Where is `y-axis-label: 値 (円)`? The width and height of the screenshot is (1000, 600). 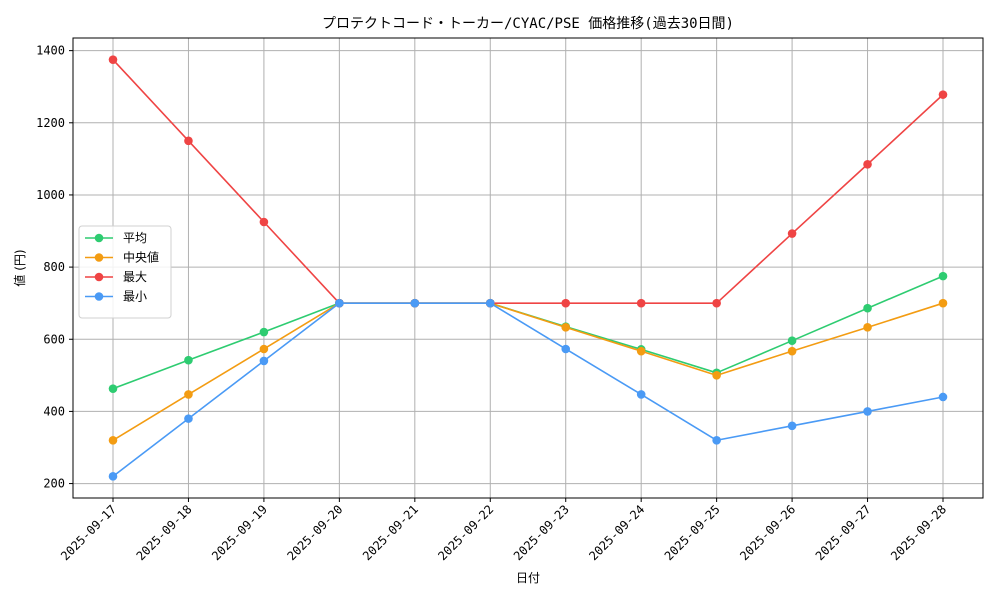
y-axis-label: 値 (円) is located at coordinates (19, 267).